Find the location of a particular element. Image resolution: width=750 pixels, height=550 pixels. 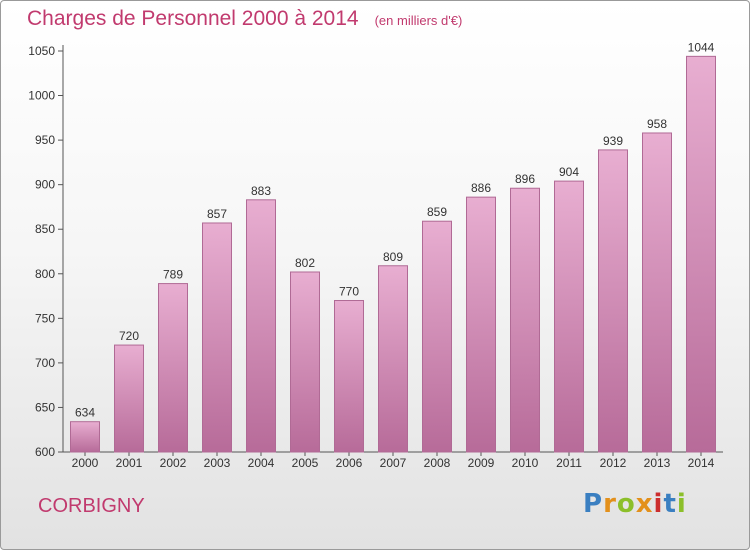

x-tick-label: 2014 is located at coordinates (701, 463).